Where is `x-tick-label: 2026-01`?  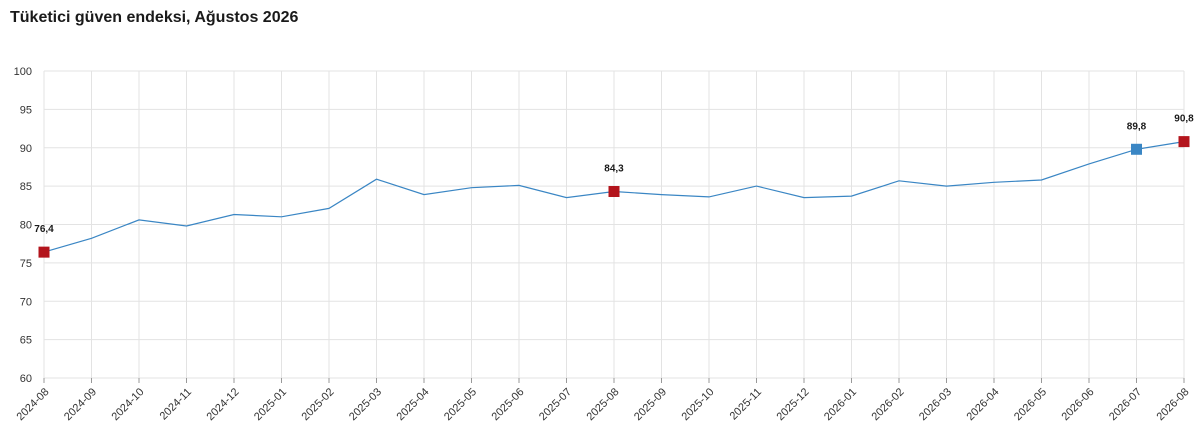 x-tick-label: 2026-01 is located at coordinates (840, 404).